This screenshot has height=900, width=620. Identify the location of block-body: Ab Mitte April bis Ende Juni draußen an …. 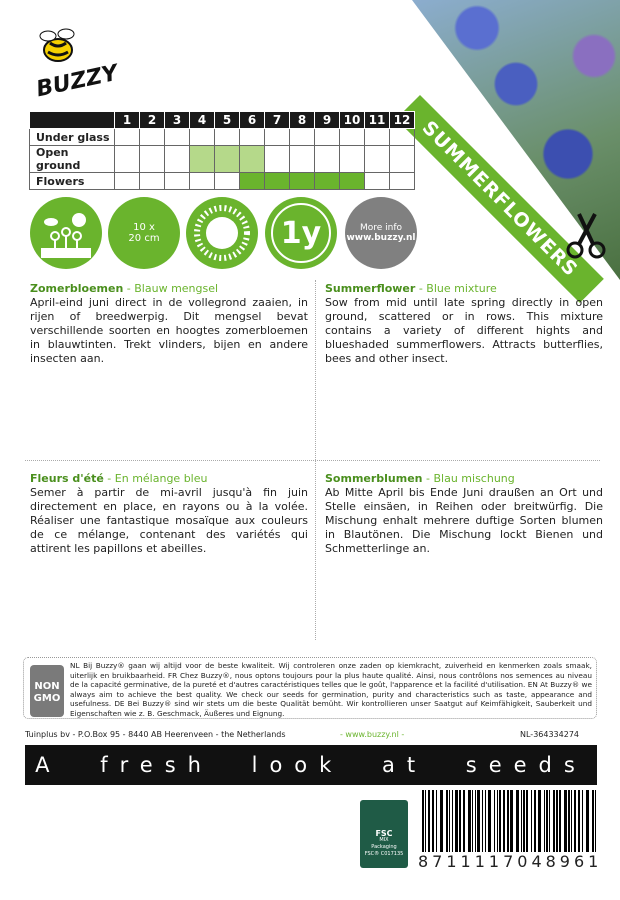
(464, 520).